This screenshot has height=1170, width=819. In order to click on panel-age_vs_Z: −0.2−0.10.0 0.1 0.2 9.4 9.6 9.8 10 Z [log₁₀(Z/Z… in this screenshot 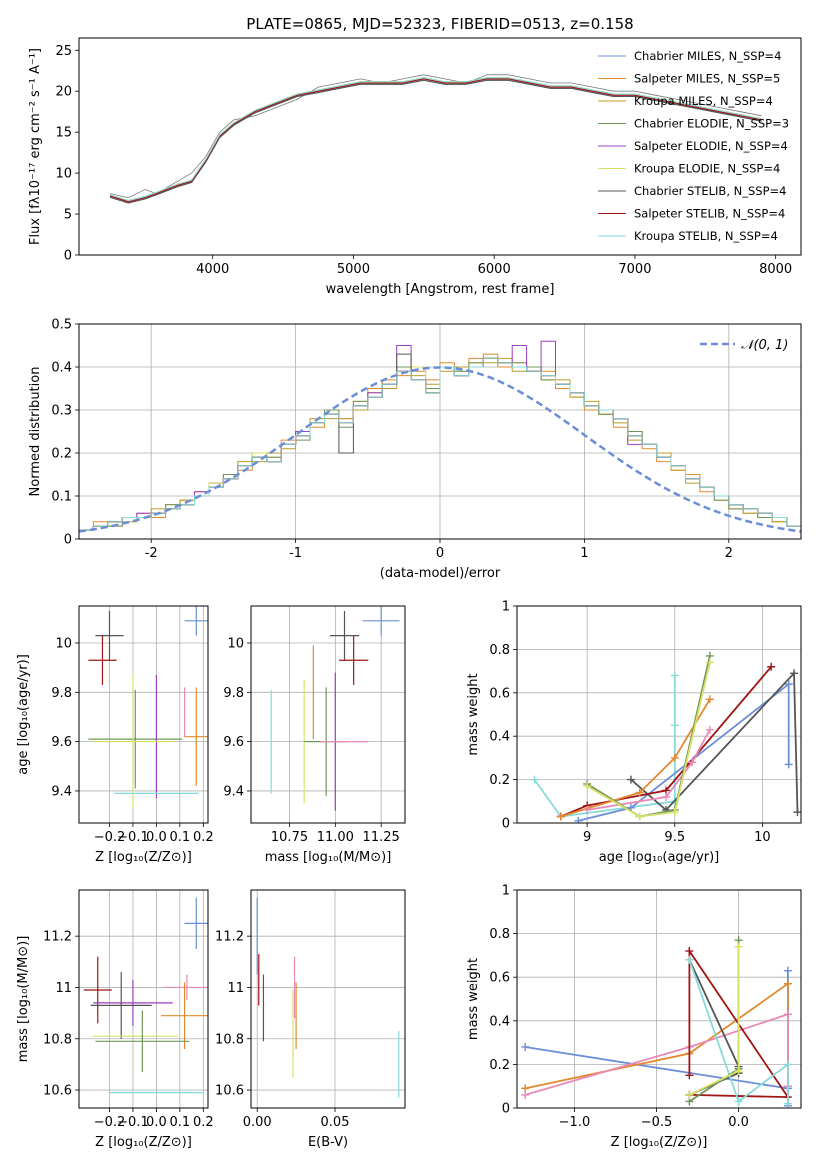, I will do `click(115, 735)`.